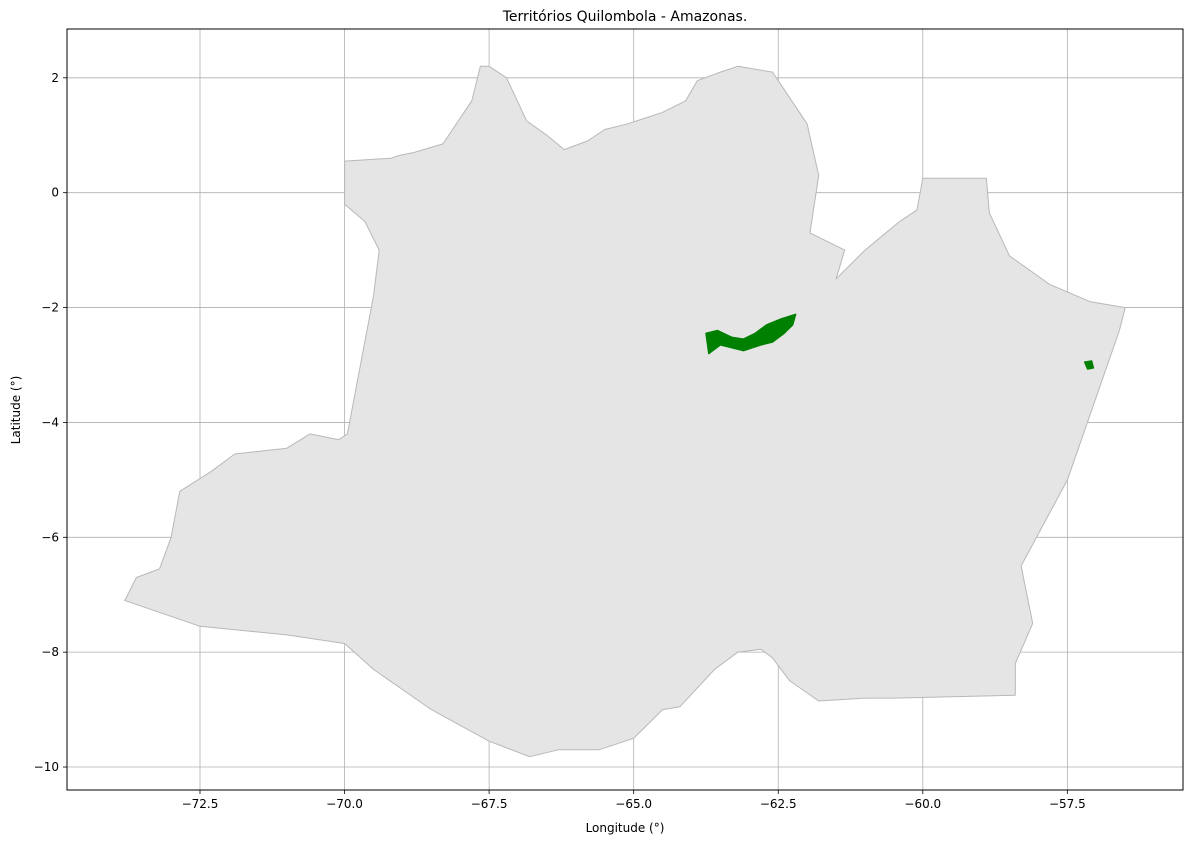 This screenshot has height=843, width=1191. I want to click on y-tick-label: 0, so click(55, 193).